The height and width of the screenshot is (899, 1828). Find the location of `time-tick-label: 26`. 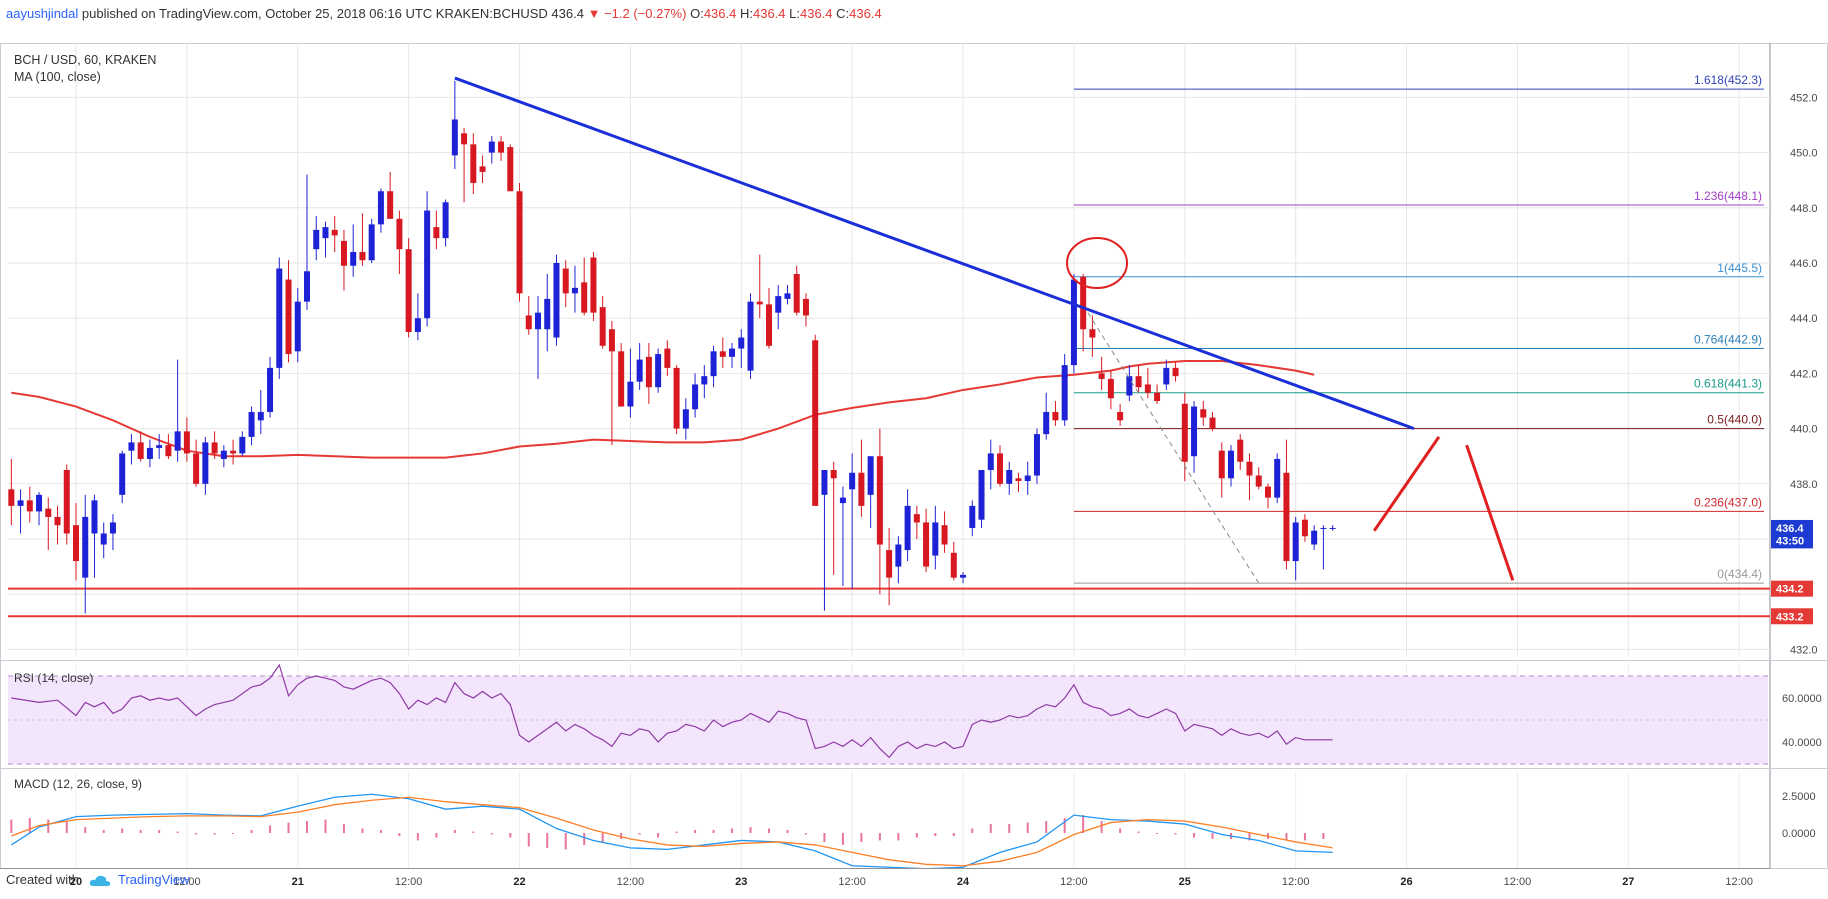

time-tick-label: 26 is located at coordinates (1406, 882).